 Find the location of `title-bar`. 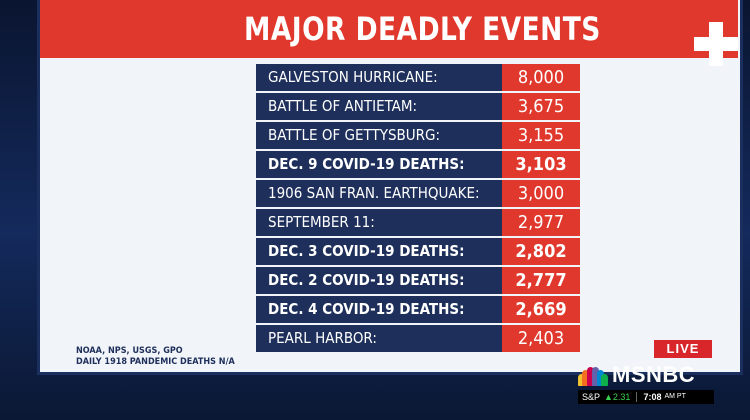

title-bar is located at coordinates (389, 29).